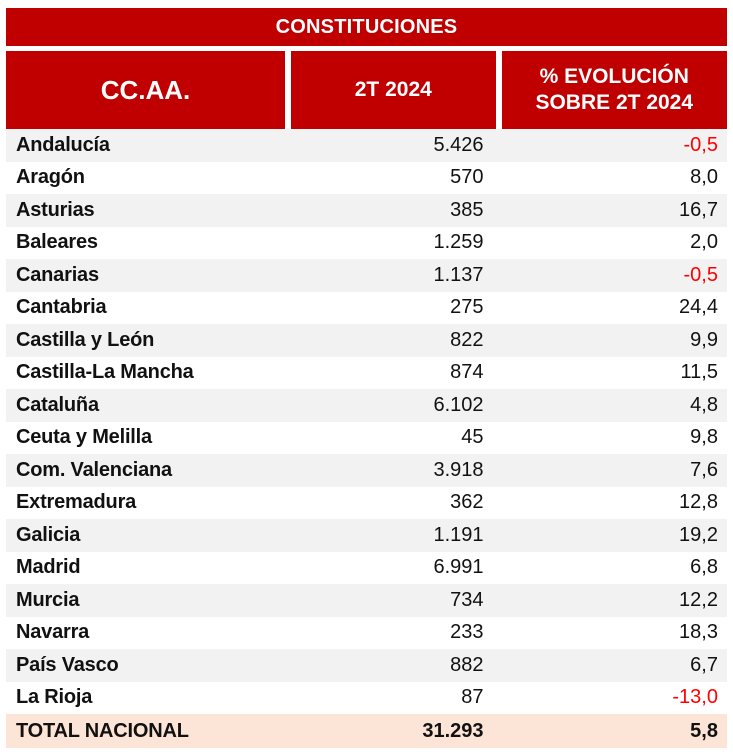 The height and width of the screenshot is (756, 733). Describe the element at coordinates (704, 437) in the screenshot. I see `region-evolution: 9,8` at that location.